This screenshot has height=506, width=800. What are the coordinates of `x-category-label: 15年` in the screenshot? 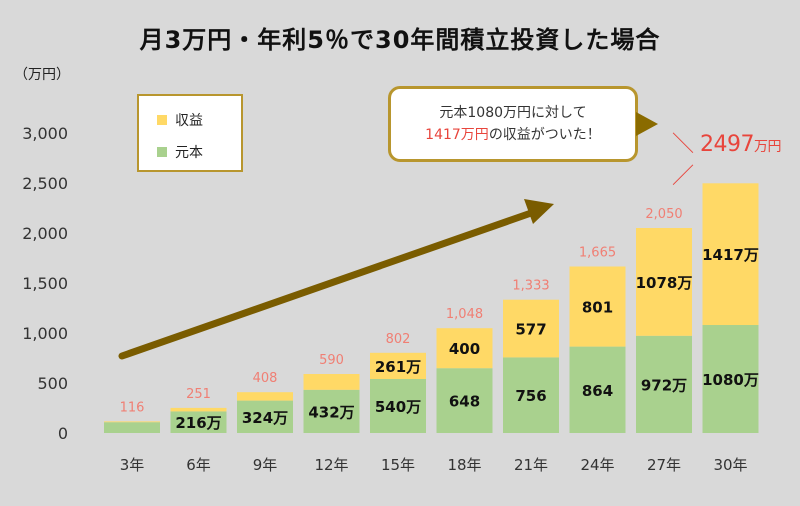 It's located at (398, 465).